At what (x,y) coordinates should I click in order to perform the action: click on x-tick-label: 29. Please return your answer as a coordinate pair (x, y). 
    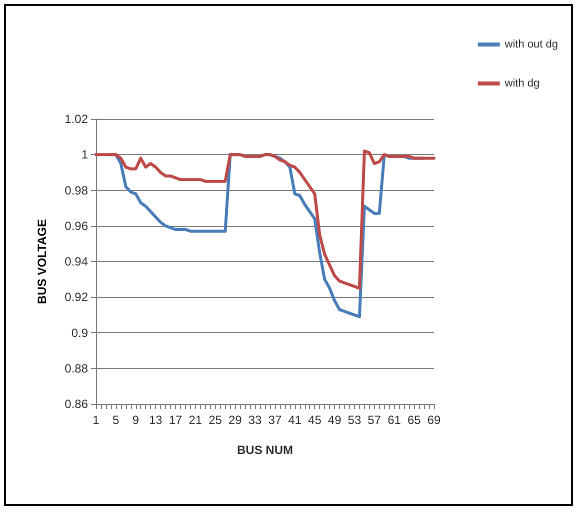
    Looking at the image, I should click on (235, 420).